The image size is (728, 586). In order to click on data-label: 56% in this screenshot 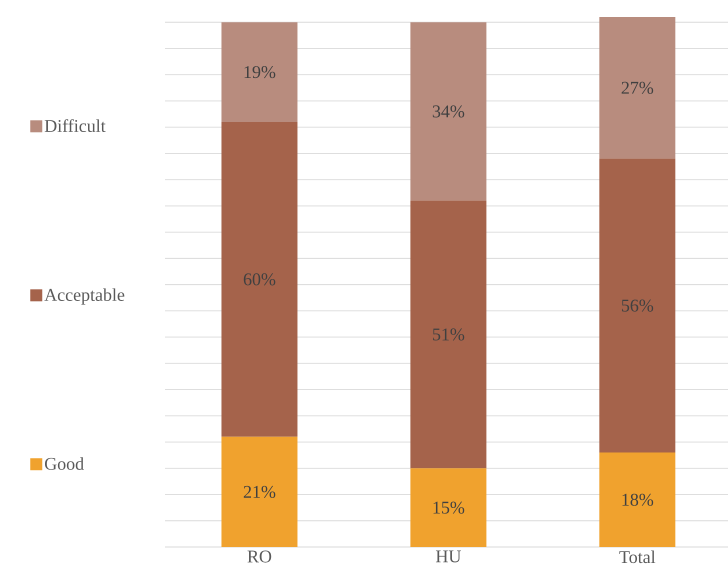, I will do `click(638, 306)`.